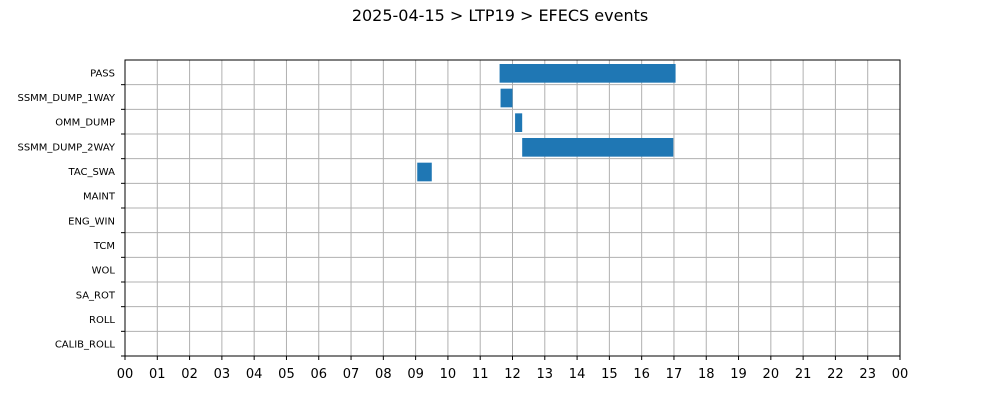 The image size is (1000, 400). Describe the element at coordinates (104, 271) in the screenshot. I see `y-tick-label: WOL` at that location.